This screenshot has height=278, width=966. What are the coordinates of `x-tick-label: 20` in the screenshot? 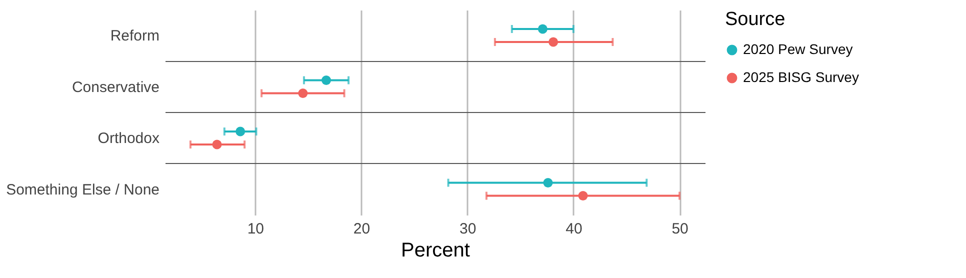 It's located at (361, 229).